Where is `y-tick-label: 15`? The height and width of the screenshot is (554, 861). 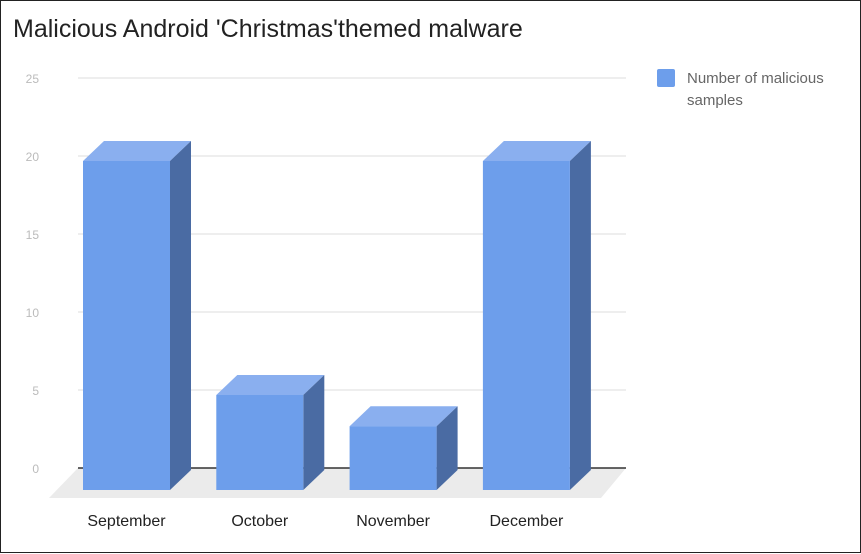
y-tick-label: 15 is located at coordinates (33, 235).